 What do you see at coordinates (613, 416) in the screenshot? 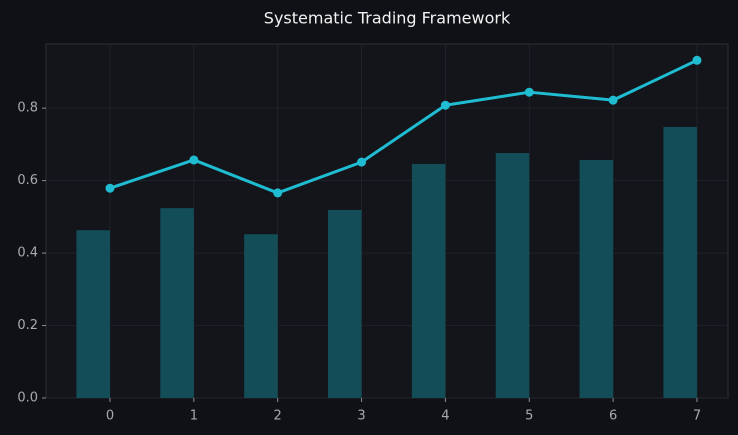
I see `x-tick-label: 6` at bounding box center [613, 416].